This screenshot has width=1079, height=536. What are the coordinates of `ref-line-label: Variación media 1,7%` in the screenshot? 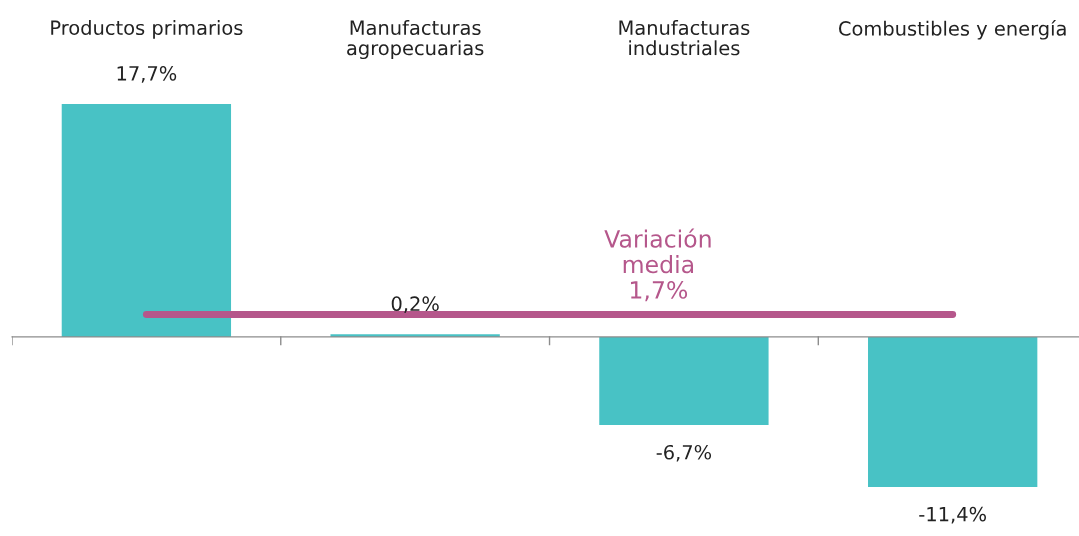 It's located at (657, 265).